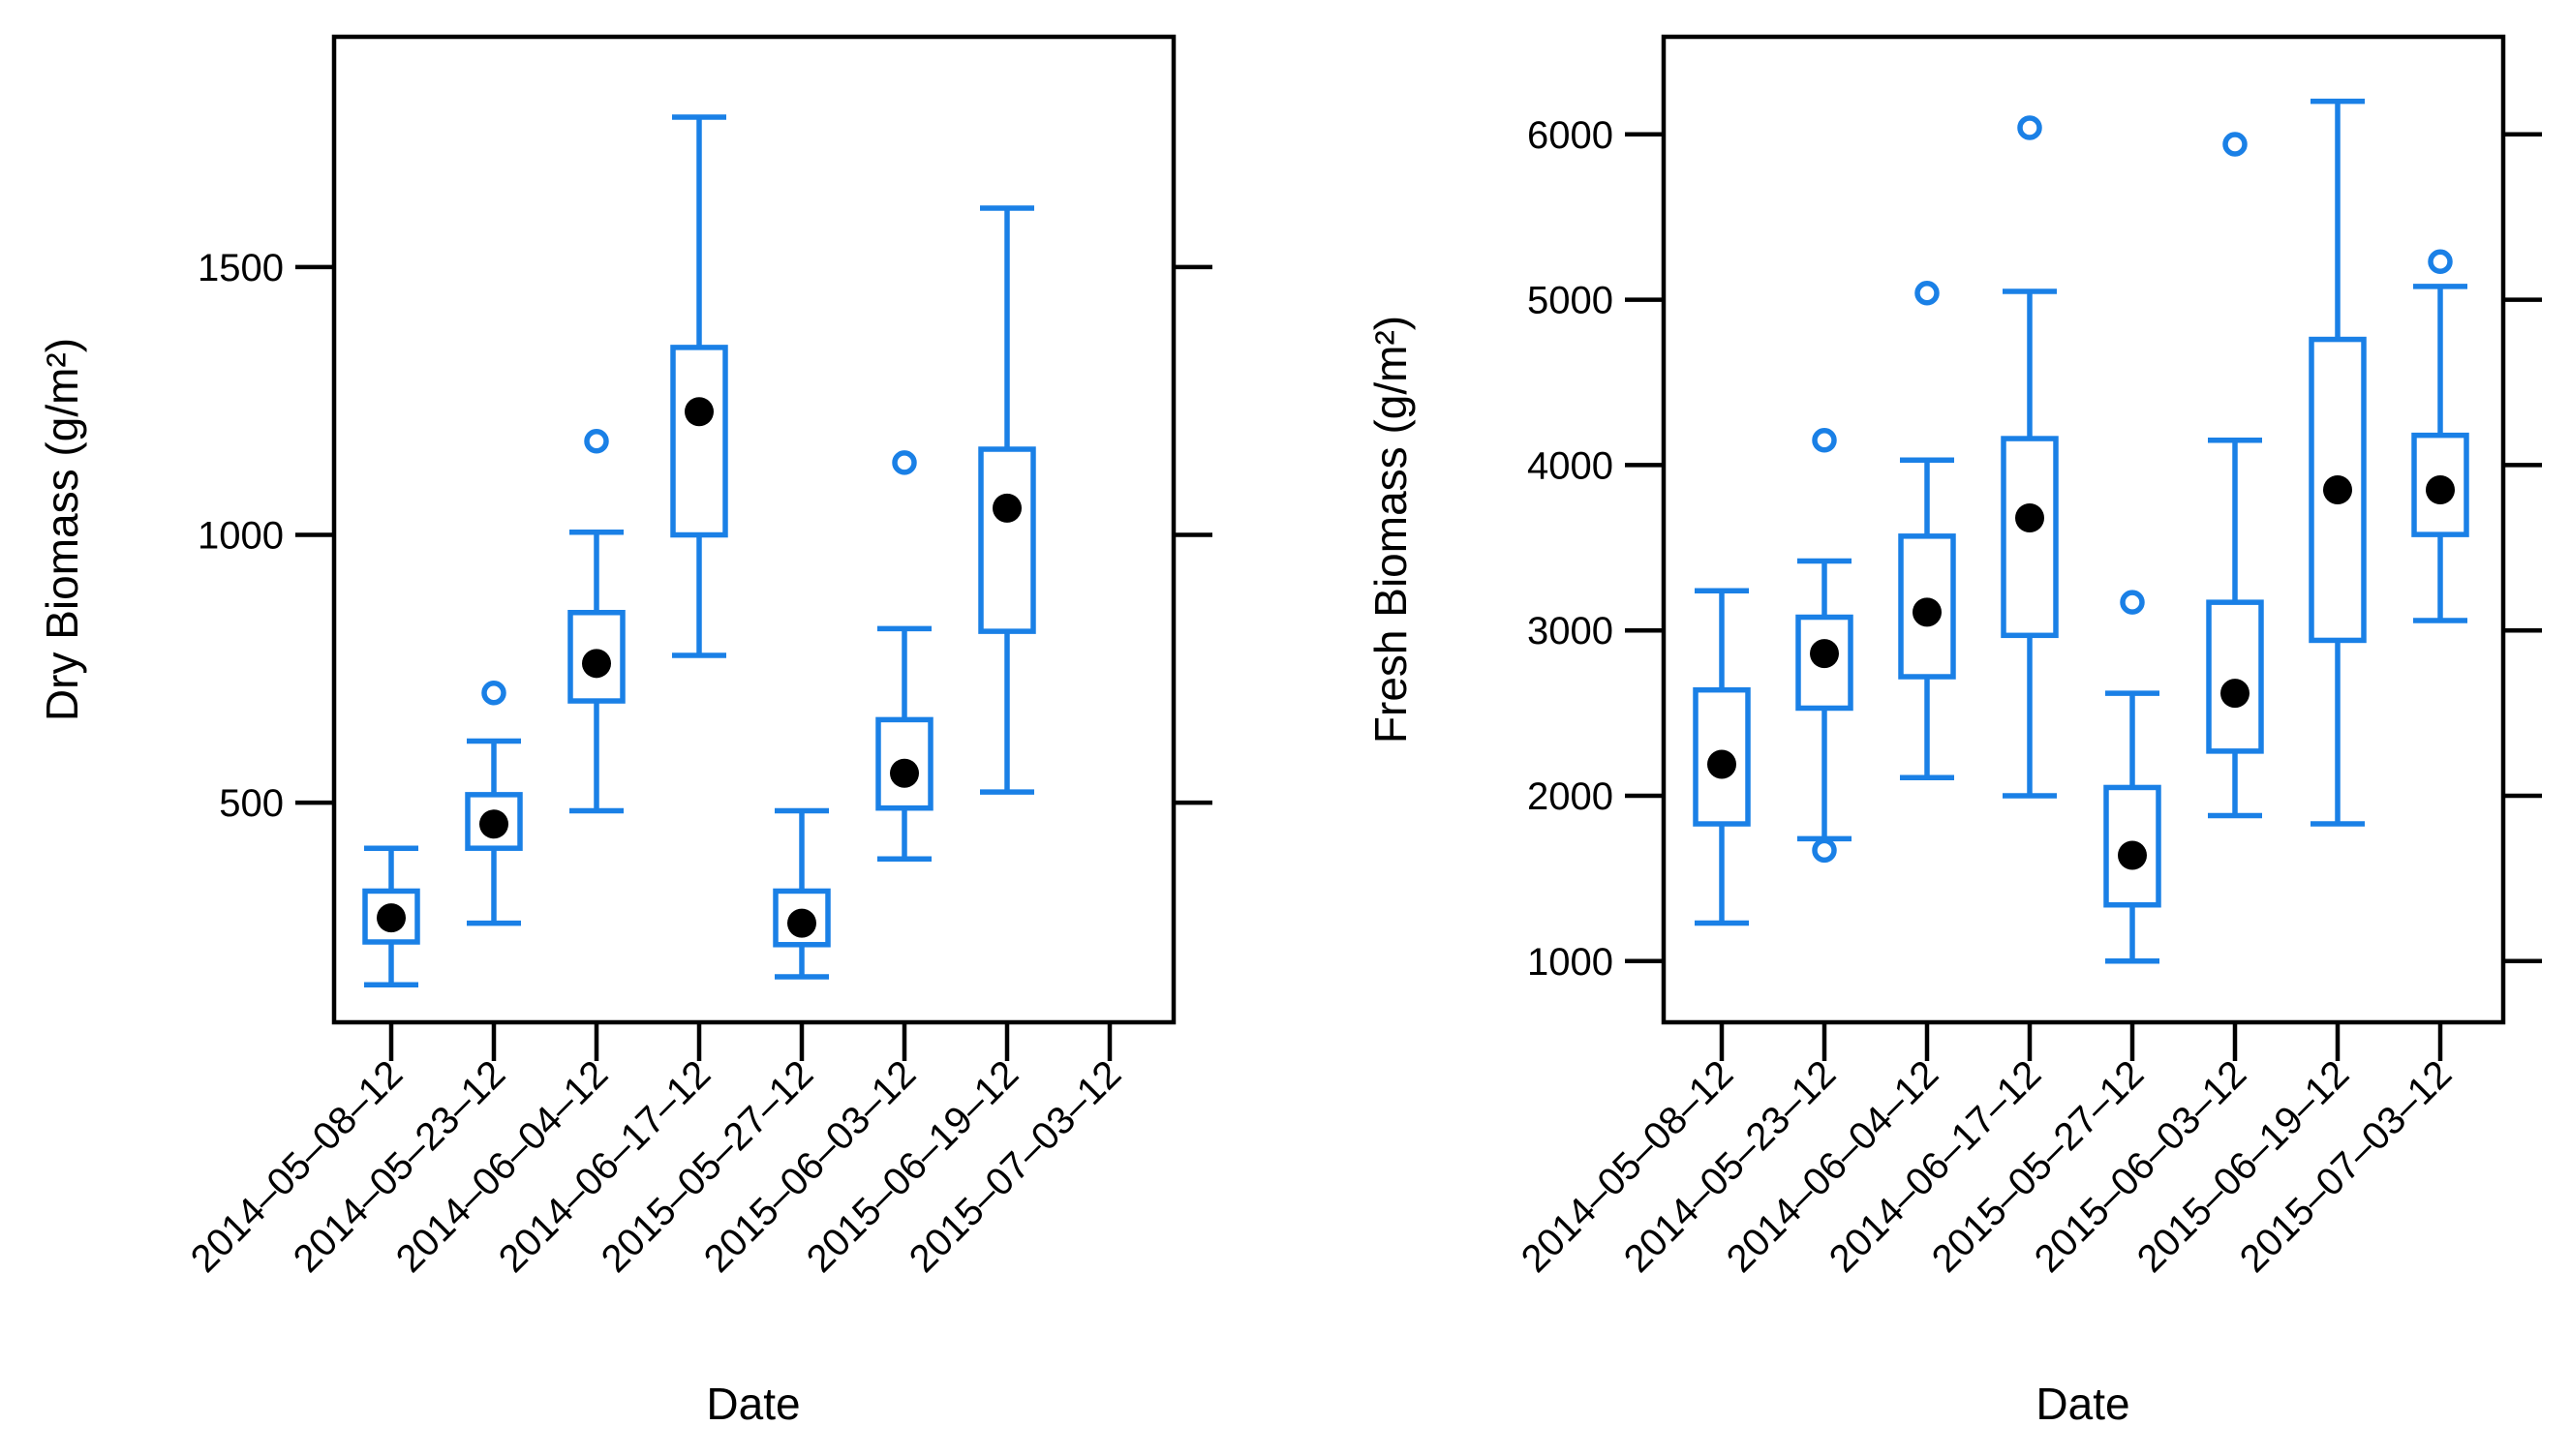  I want to click on y-tick-label: 5000, so click(1570, 301).